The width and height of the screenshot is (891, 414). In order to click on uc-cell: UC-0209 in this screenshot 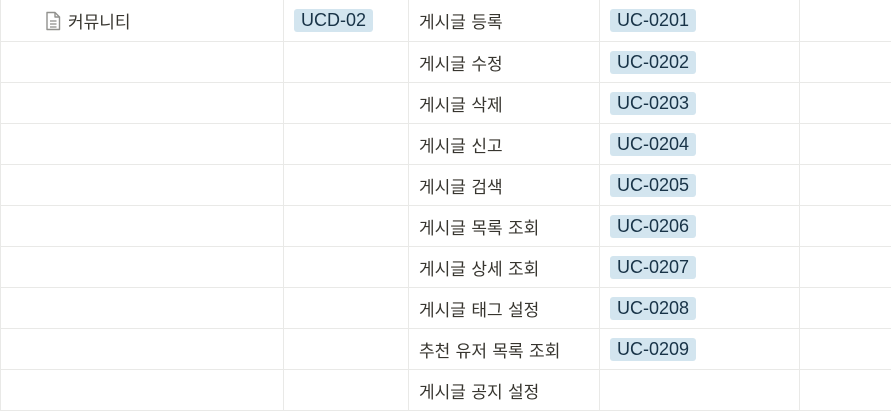, I will do `click(700, 349)`.